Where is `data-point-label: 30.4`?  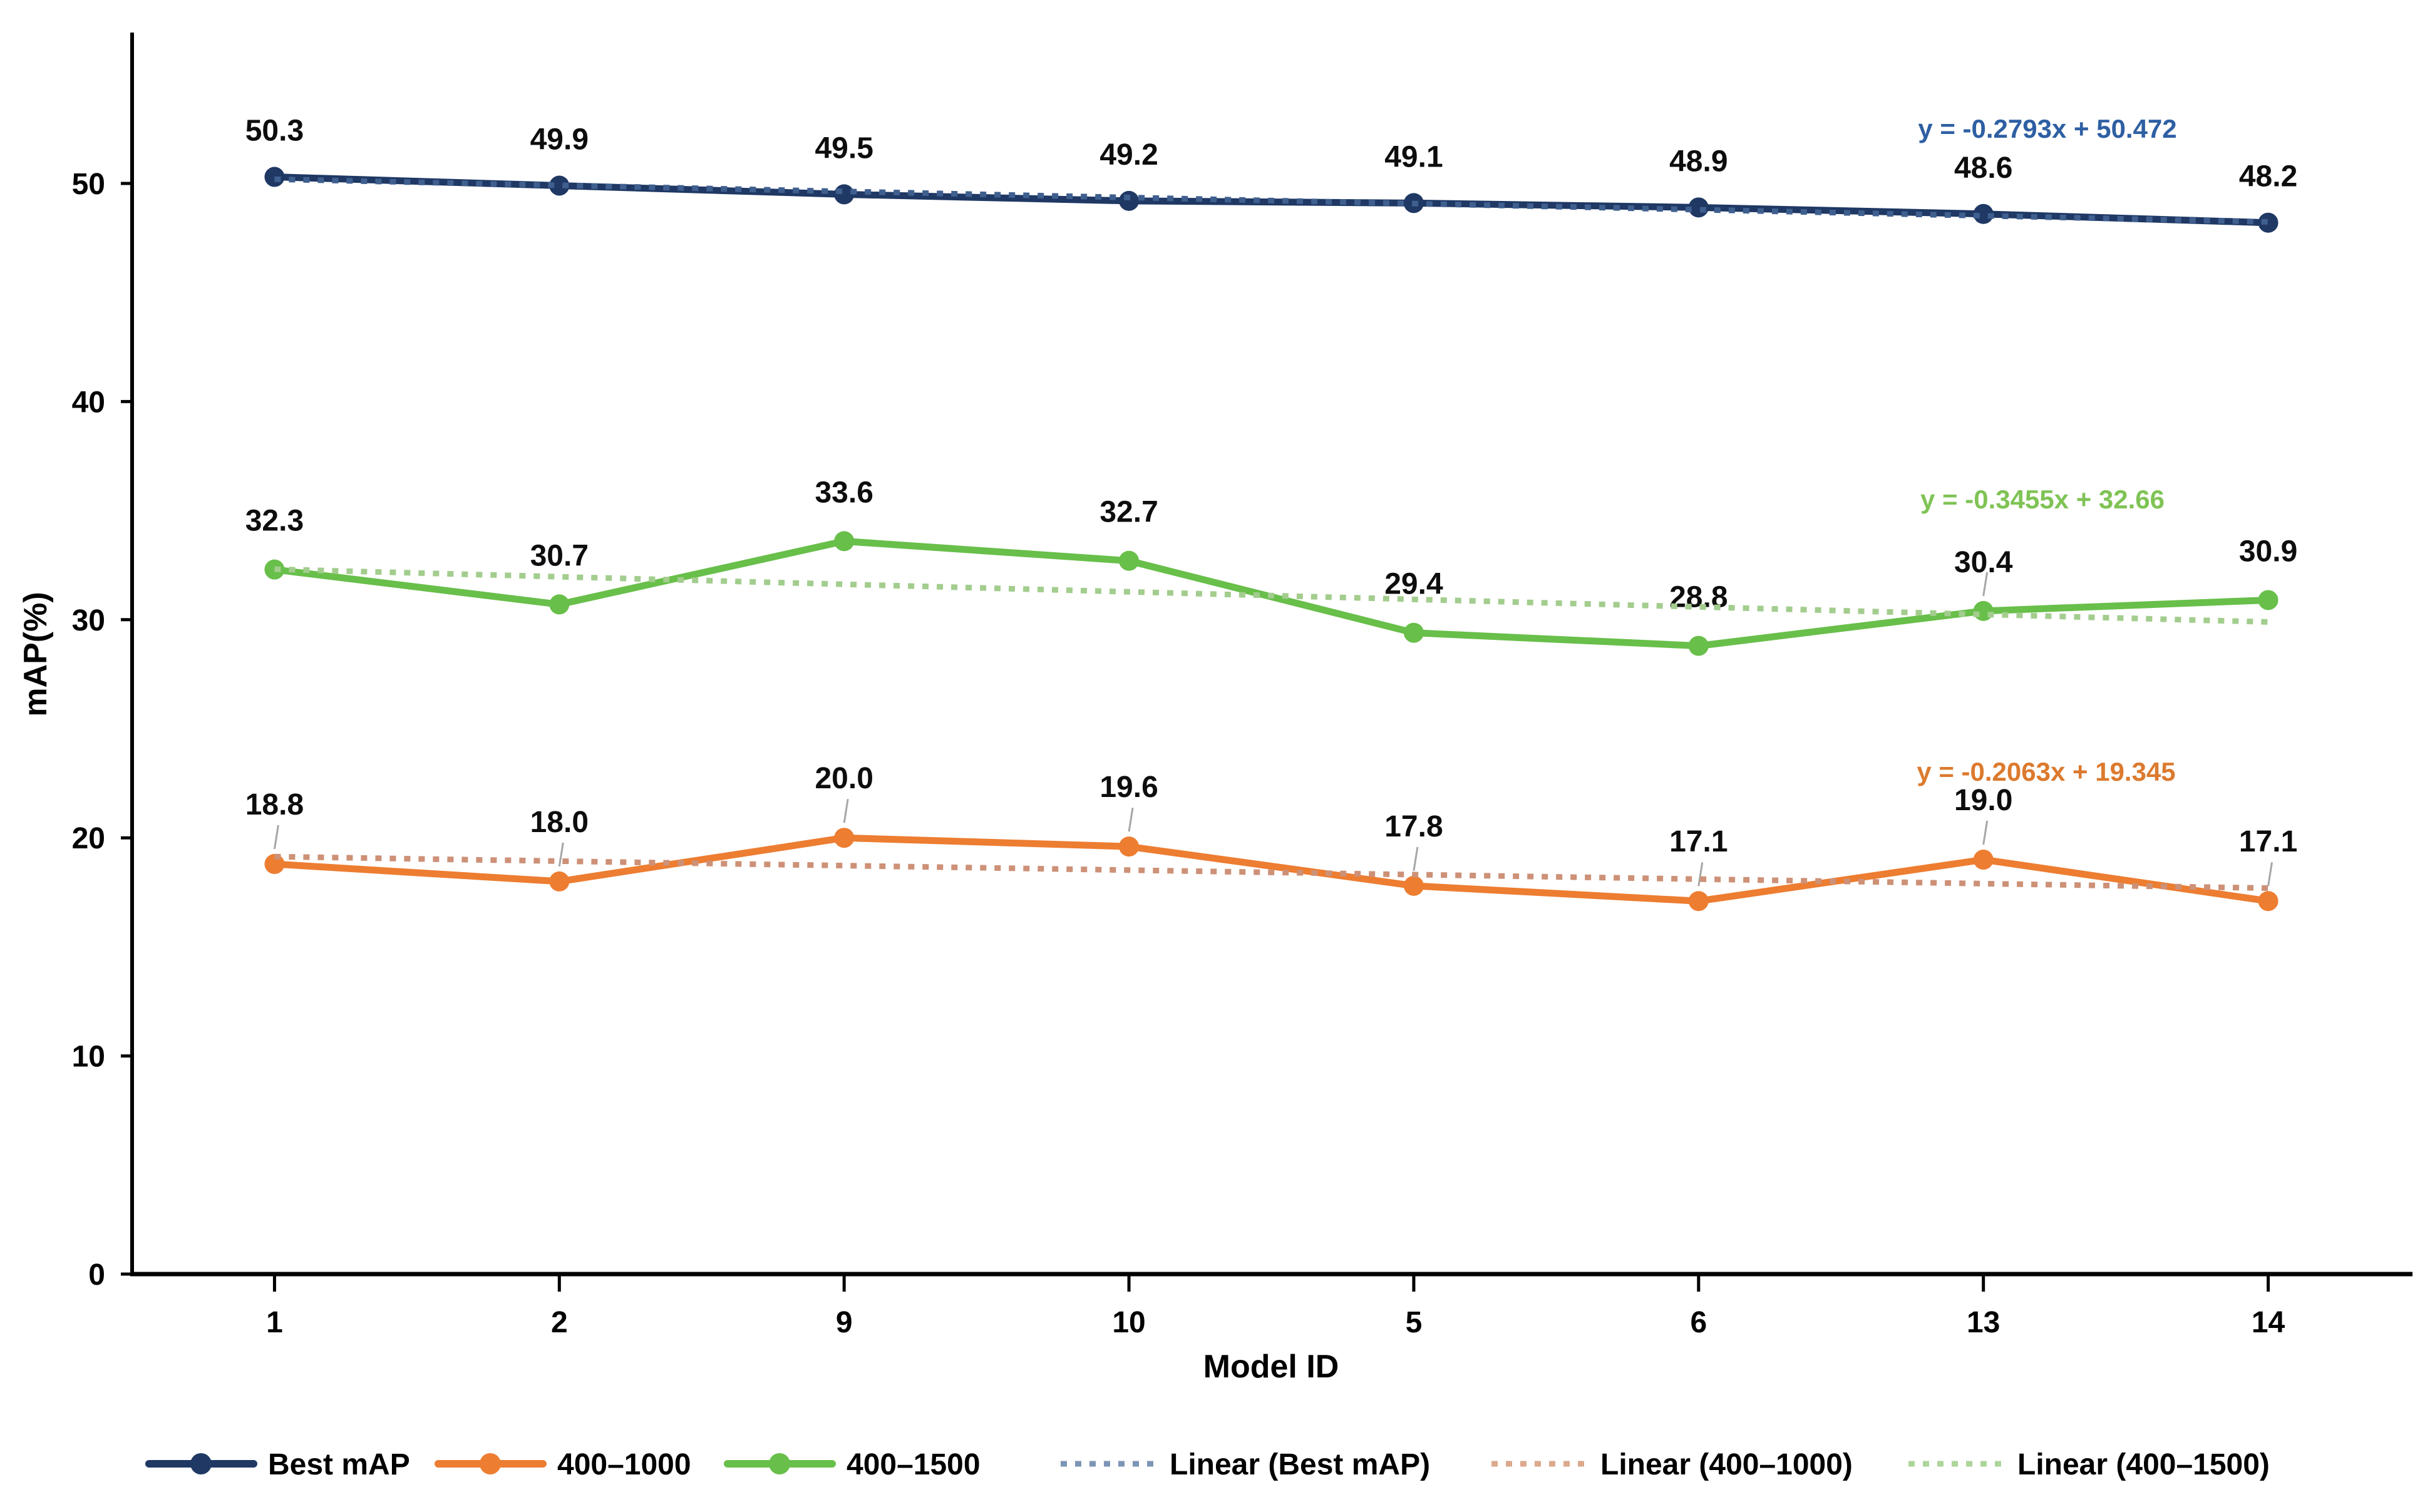
data-point-label: 30.4 is located at coordinates (1983, 562).